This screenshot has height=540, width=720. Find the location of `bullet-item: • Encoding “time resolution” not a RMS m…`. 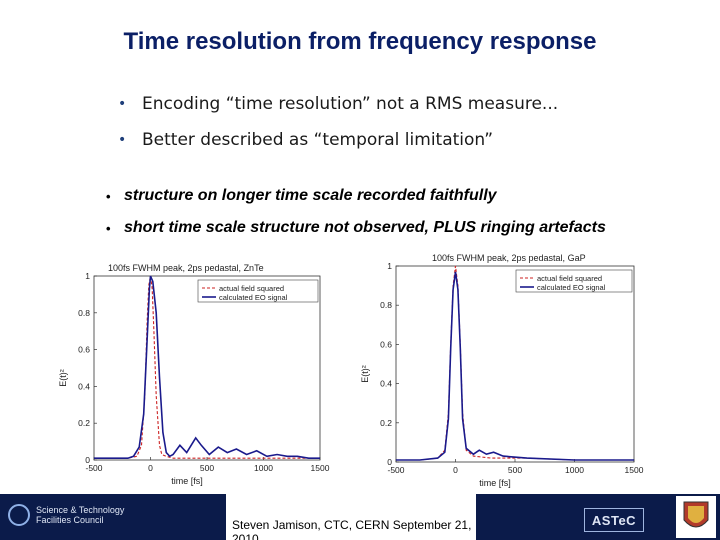

bullet-item: • Encoding “time resolution” not a RMS m… is located at coordinates (338, 104).